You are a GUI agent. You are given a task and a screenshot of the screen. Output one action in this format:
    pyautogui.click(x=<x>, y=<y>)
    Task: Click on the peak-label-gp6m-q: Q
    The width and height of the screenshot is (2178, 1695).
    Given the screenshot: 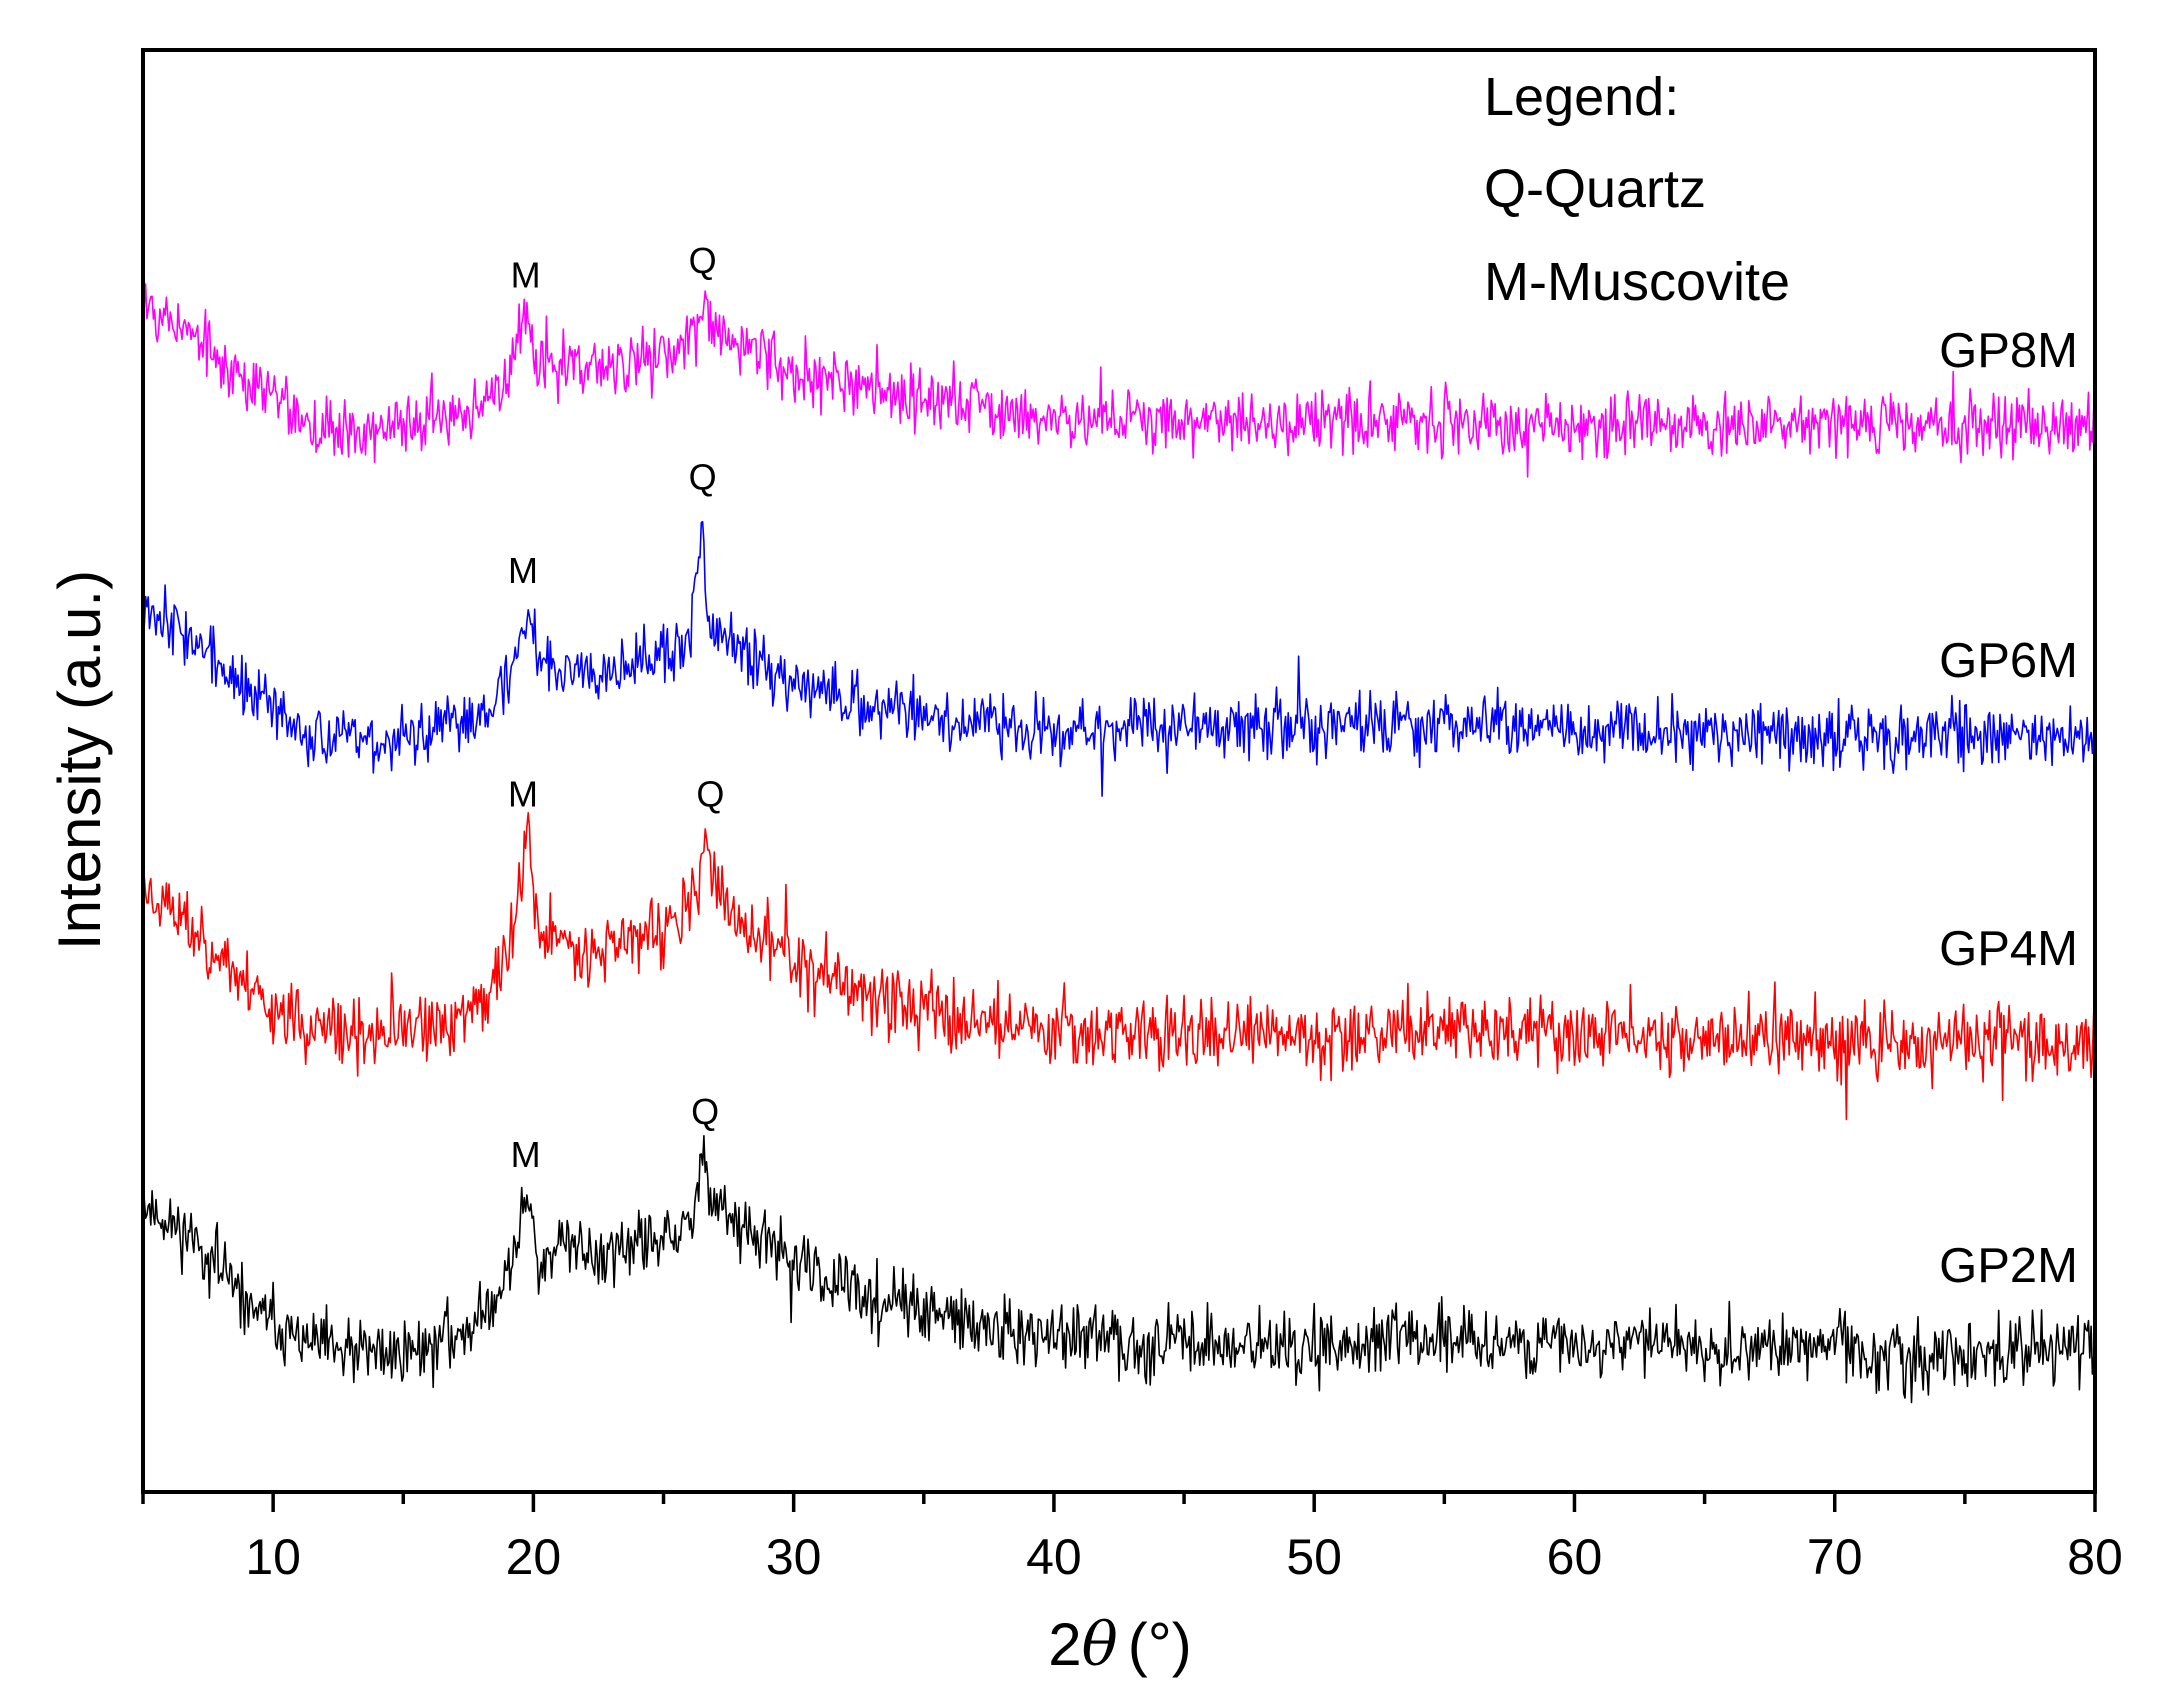 What is the action you would take?
    pyautogui.click(x=703, y=476)
    